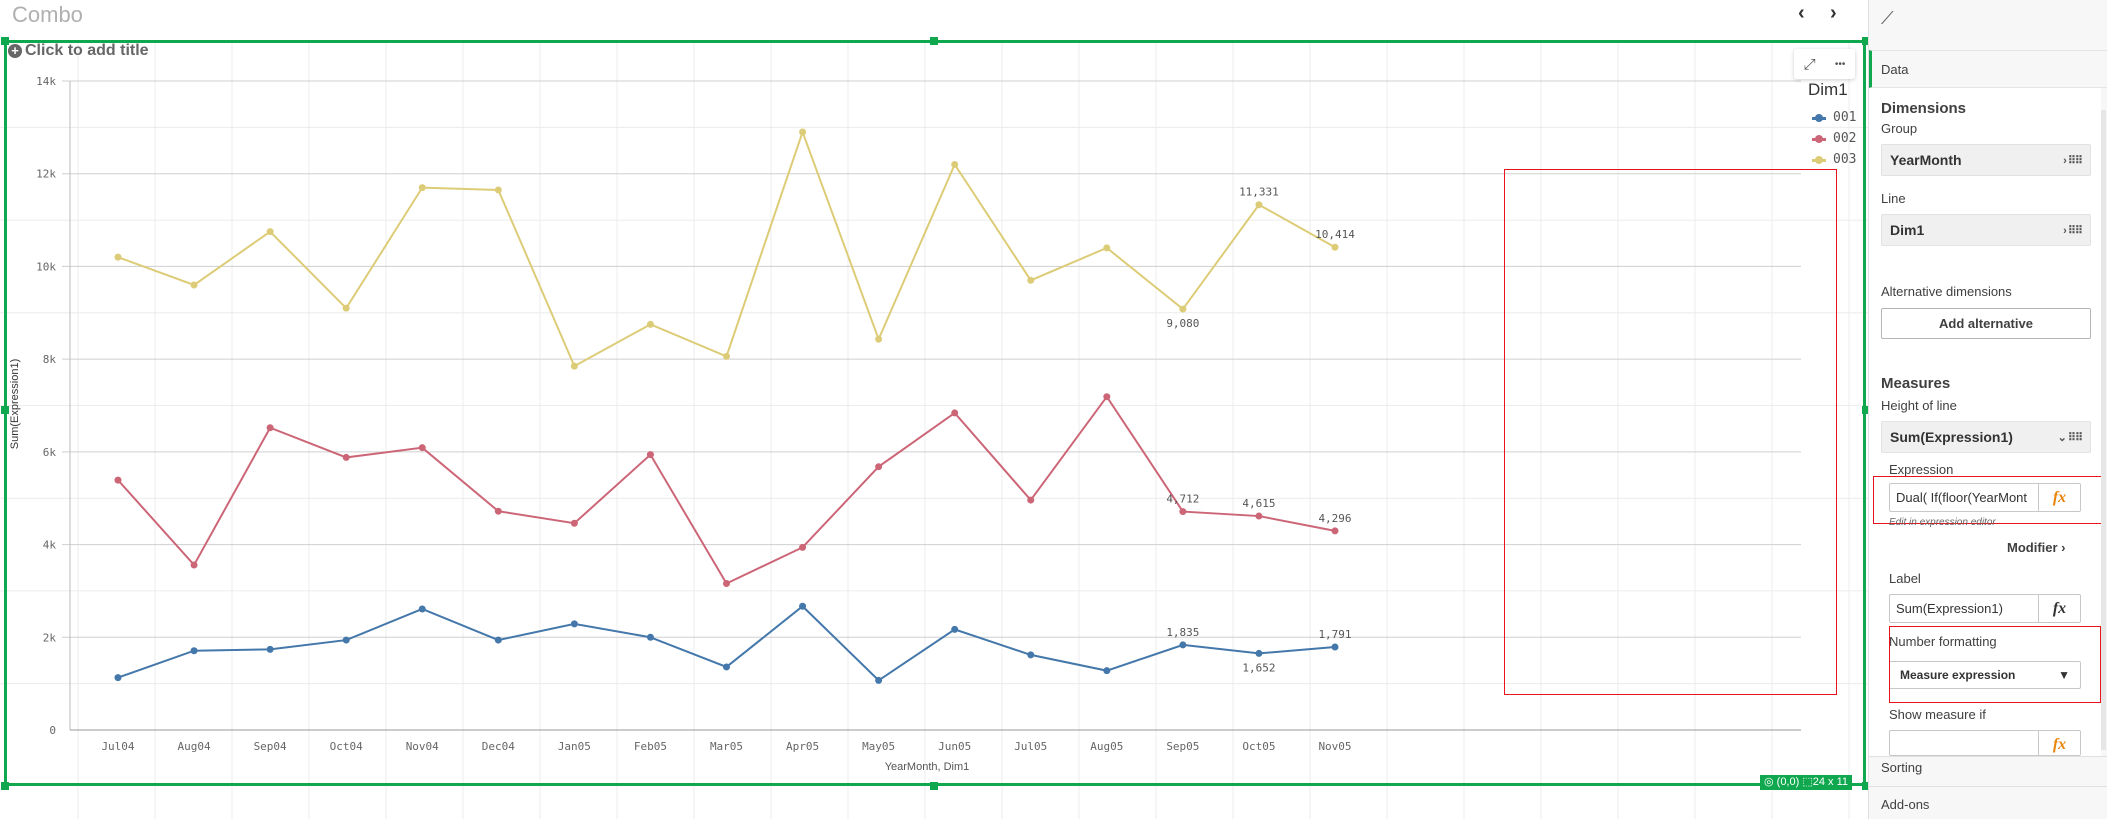  Describe the element at coordinates (1833, 13) in the screenshot. I see `next-sheet-button: ›` at that location.